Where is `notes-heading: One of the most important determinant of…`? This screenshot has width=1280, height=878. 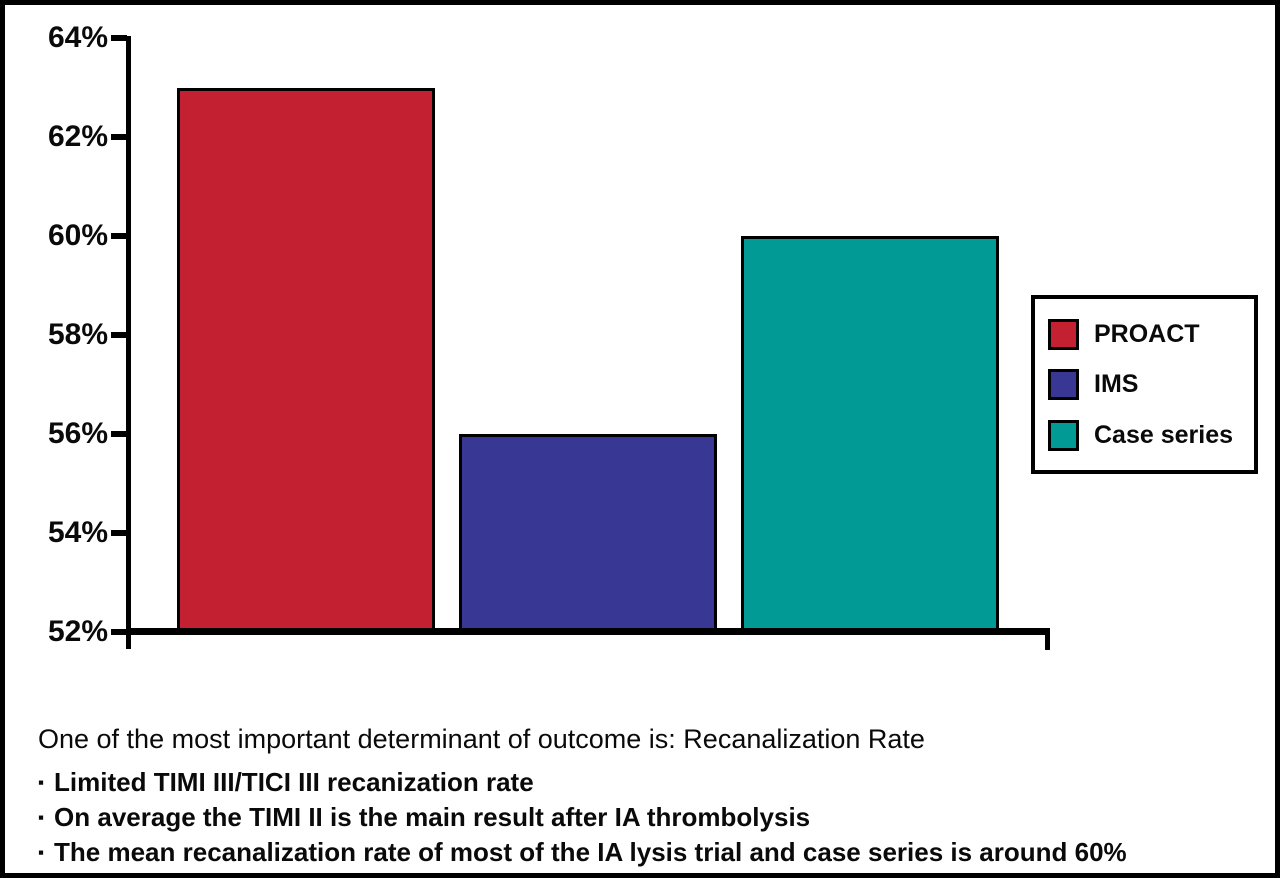 notes-heading: One of the most important determinant of… is located at coordinates (481, 739).